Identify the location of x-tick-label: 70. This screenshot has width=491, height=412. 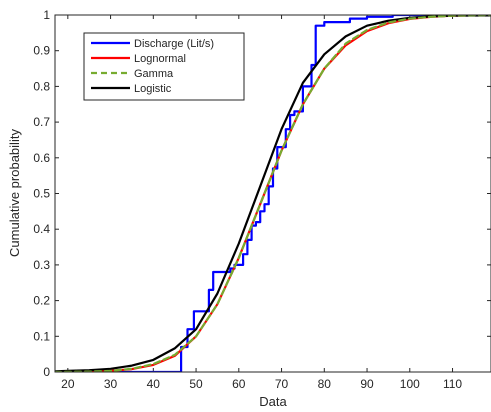
(282, 384).